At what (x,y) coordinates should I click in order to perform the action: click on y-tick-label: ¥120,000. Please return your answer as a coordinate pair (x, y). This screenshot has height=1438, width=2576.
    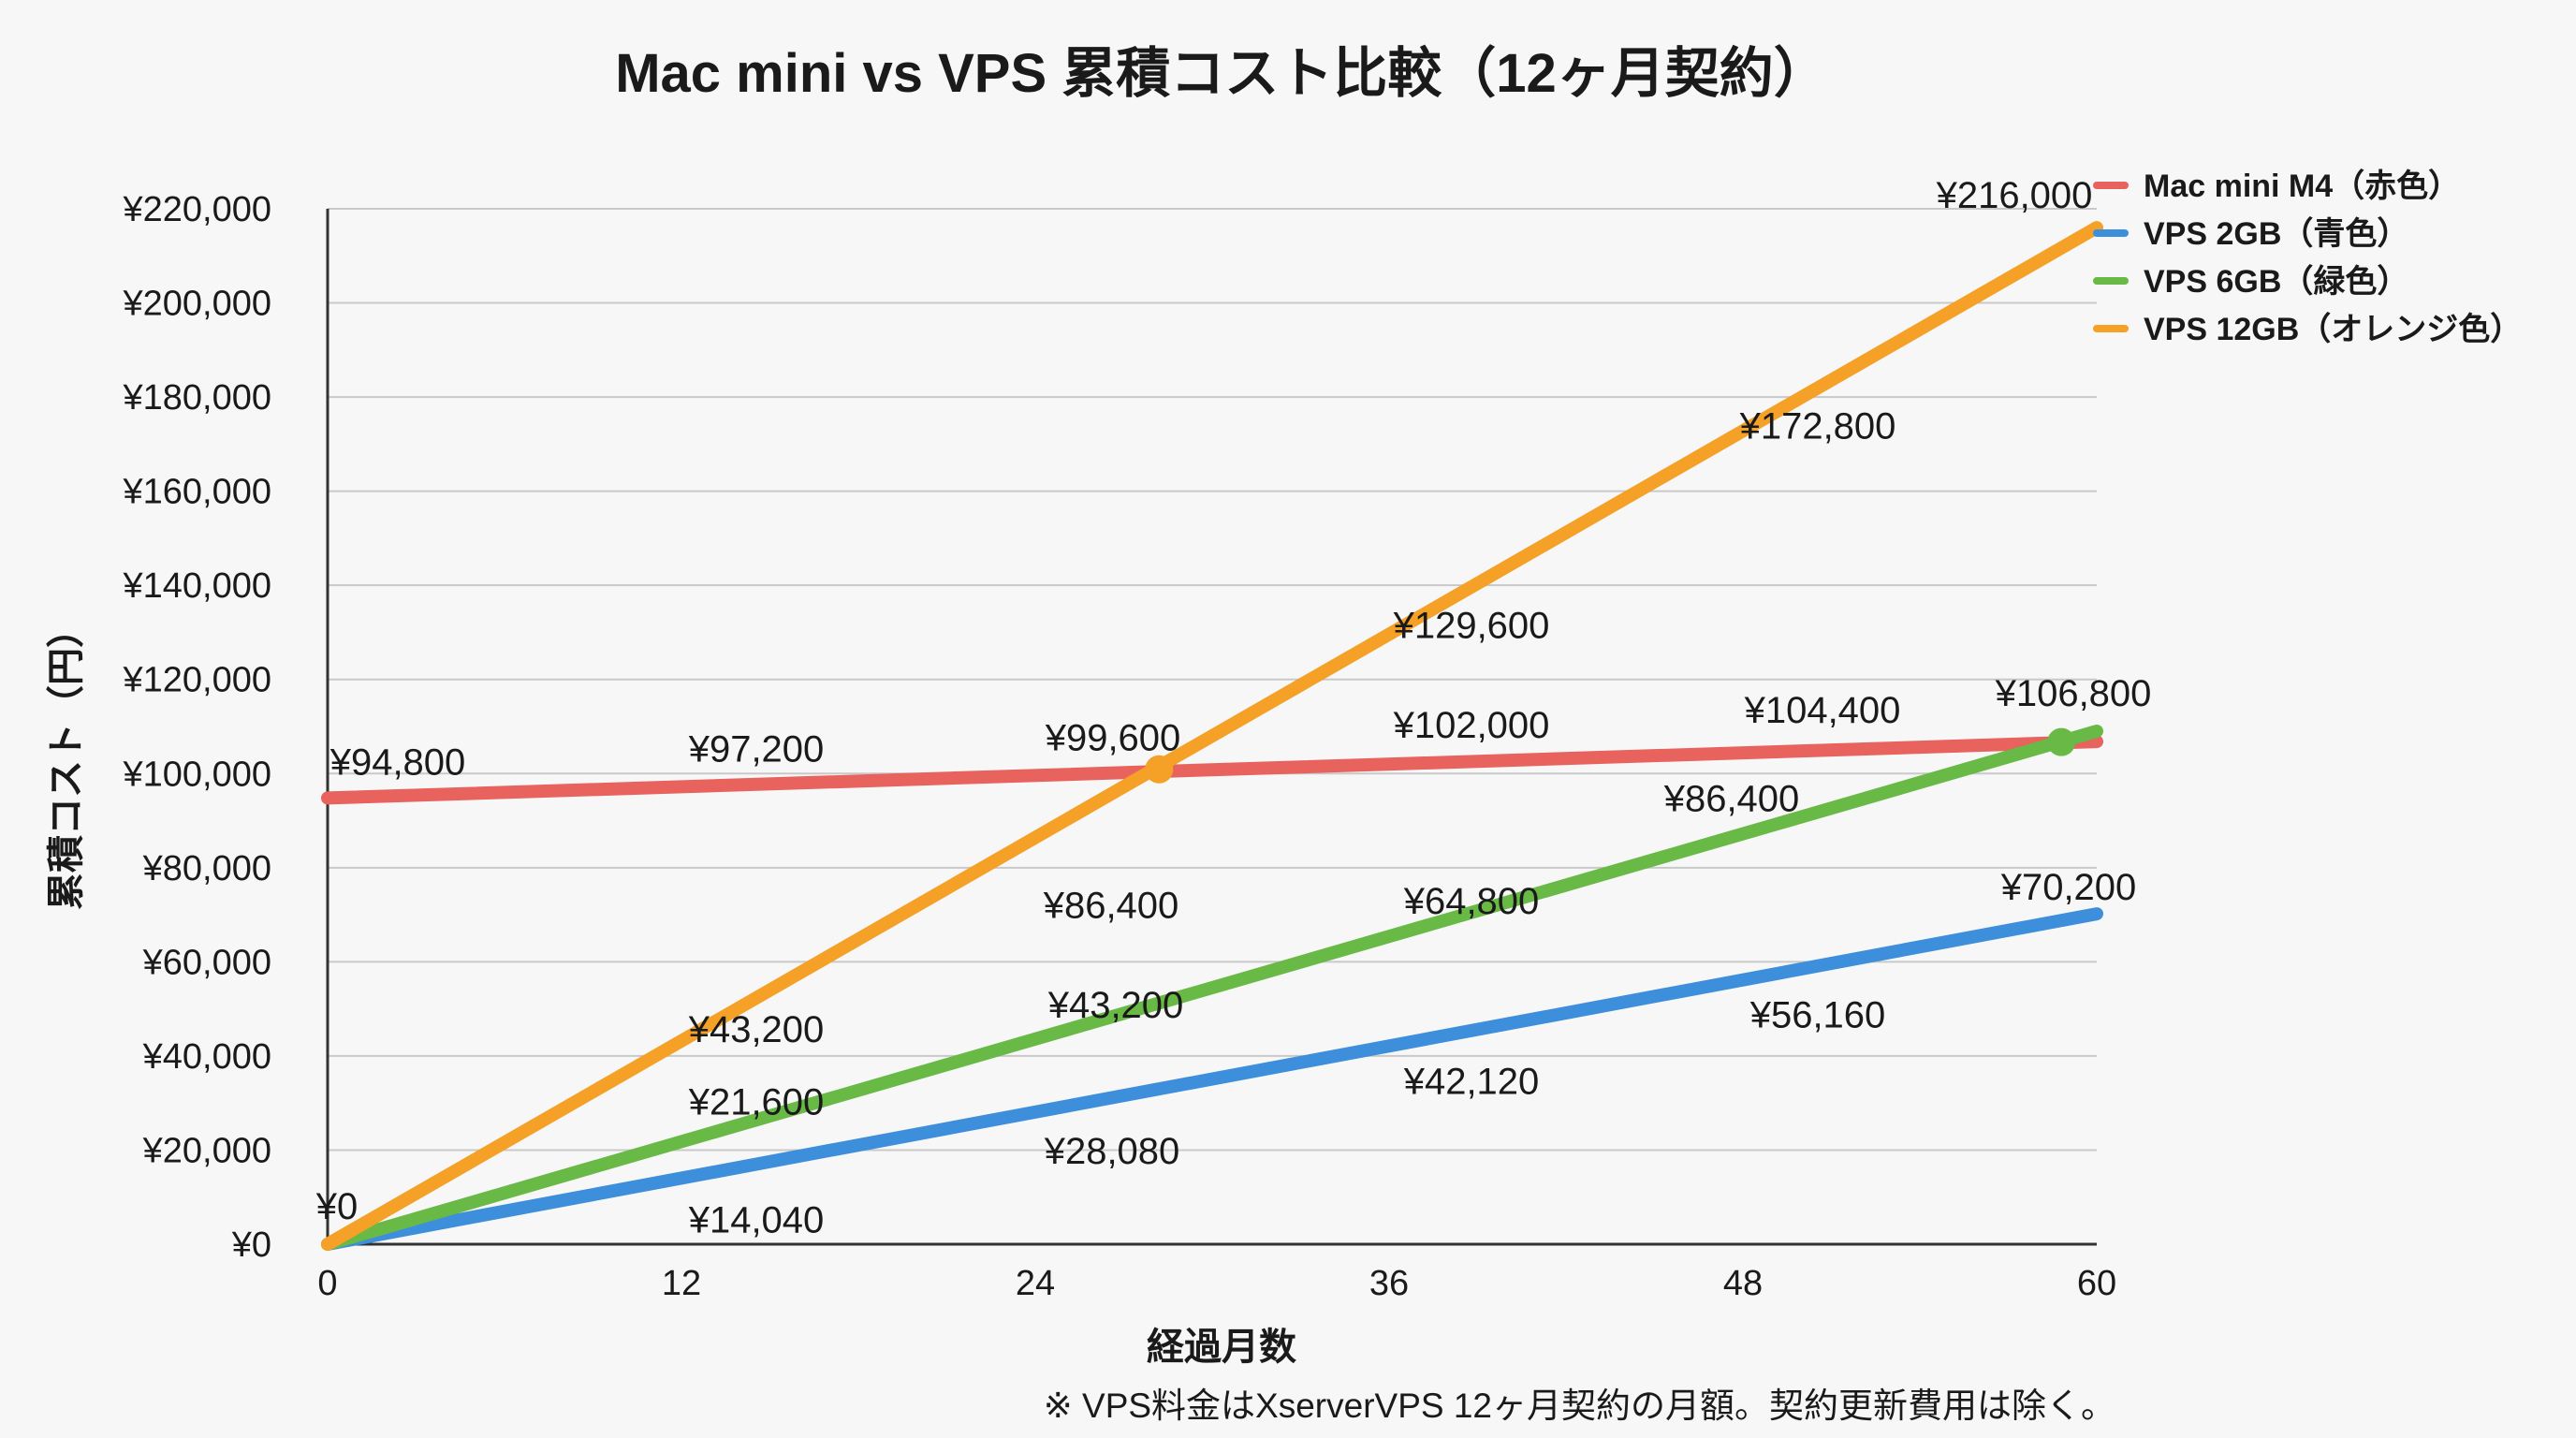
    Looking at the image, I should click on (197, 680).